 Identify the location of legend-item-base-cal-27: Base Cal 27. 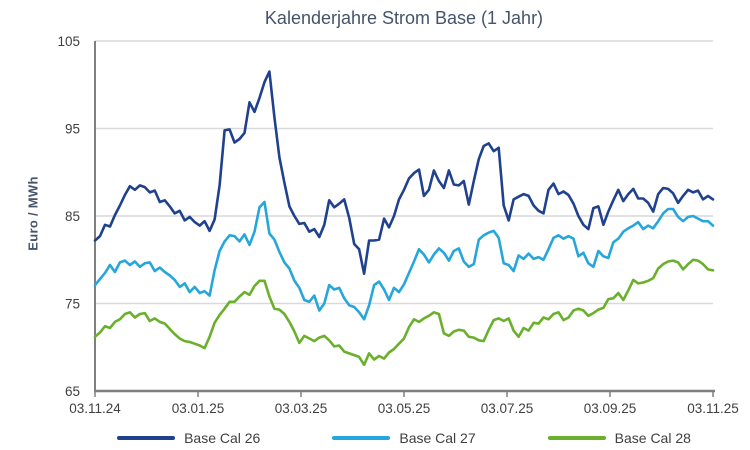
(404, 438).